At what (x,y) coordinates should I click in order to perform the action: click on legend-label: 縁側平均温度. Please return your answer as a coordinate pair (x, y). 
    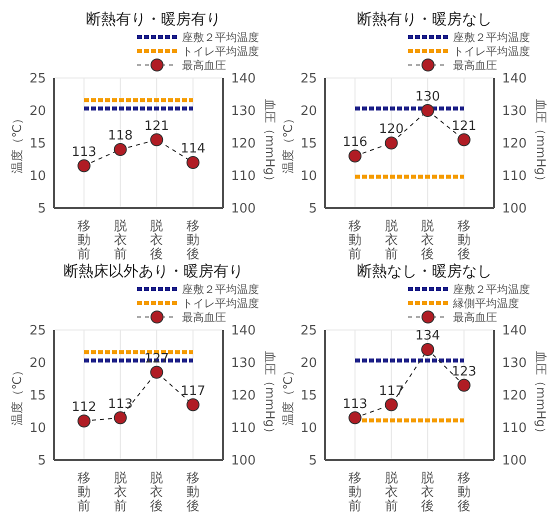
    Looking at the image, I should click on (486, 303).